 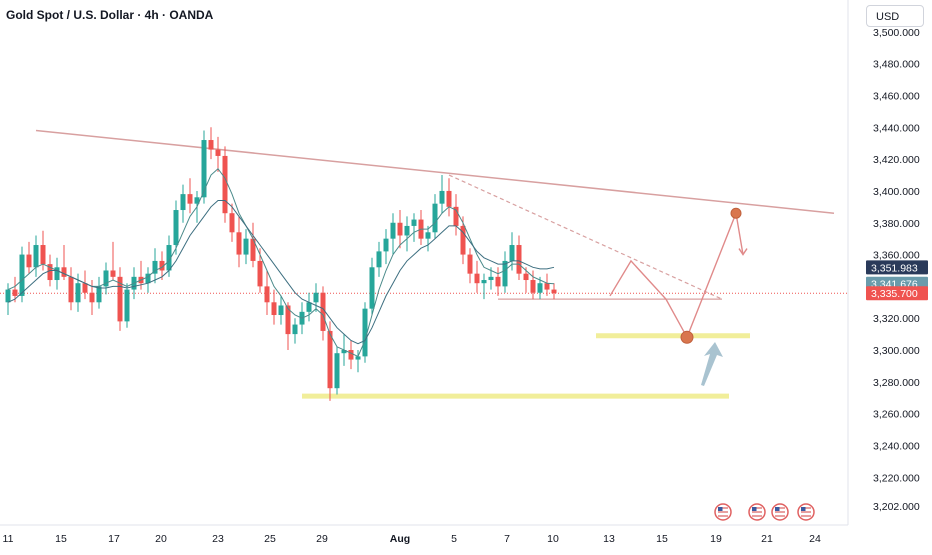 I want to click on x-tick-label: 20, so click(x=161, y=539).